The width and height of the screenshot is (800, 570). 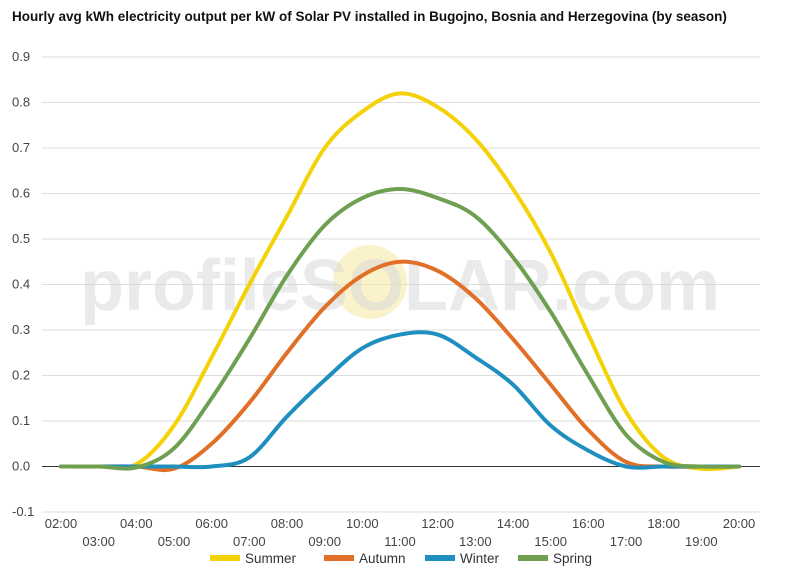 What do you see at coordinates (136, 523) in the screenshot?
I see `x-tick-label: 04:00` at bounding box center [136, 523].